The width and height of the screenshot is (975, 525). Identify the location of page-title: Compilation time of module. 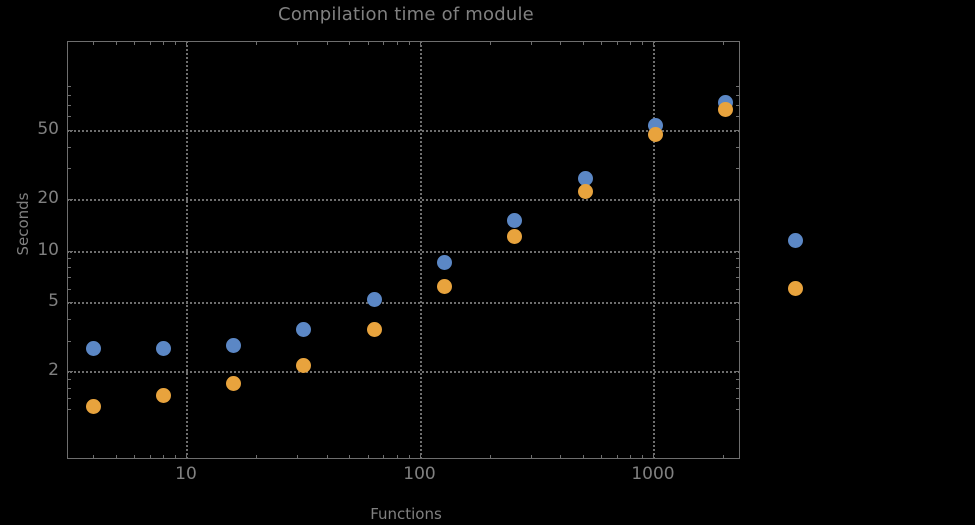
(406, 14).